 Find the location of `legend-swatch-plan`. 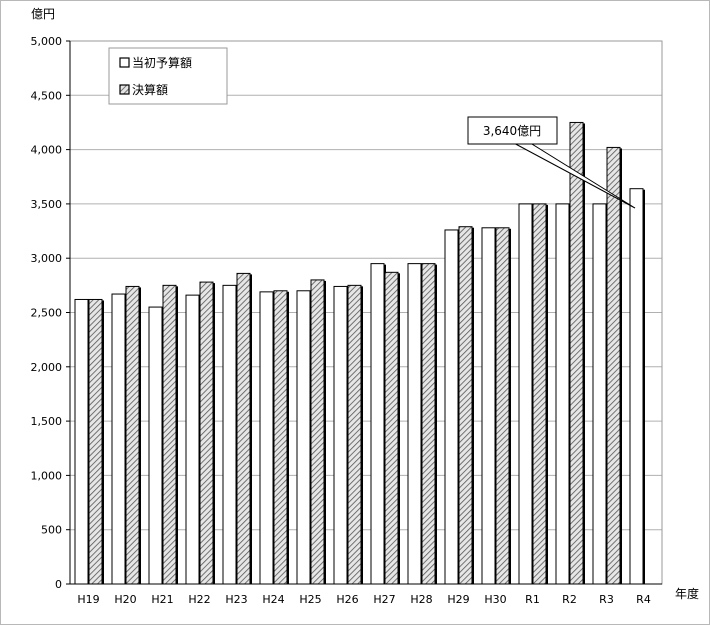

legend-swatch-plan is located at coordinates (124, 62).